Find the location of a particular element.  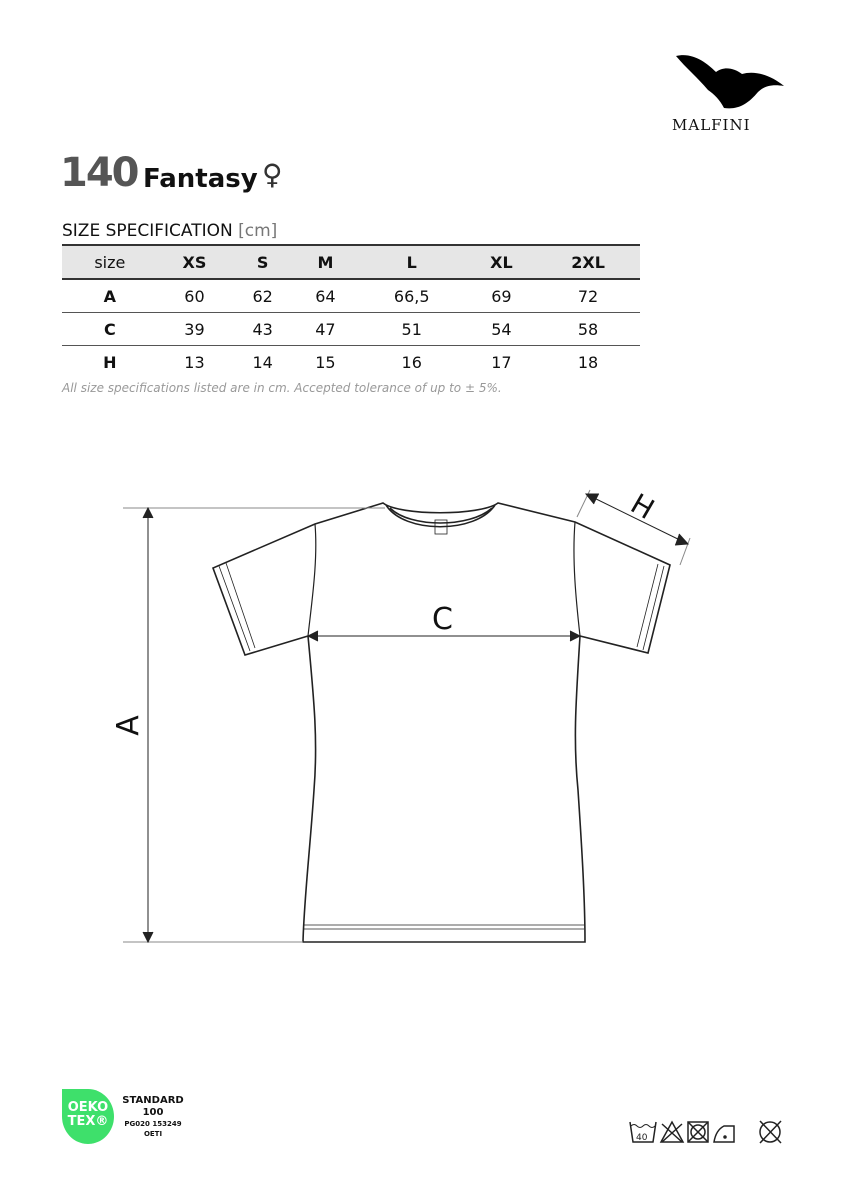

no-dry-clean-icon is located at coordinates (770, 1132).